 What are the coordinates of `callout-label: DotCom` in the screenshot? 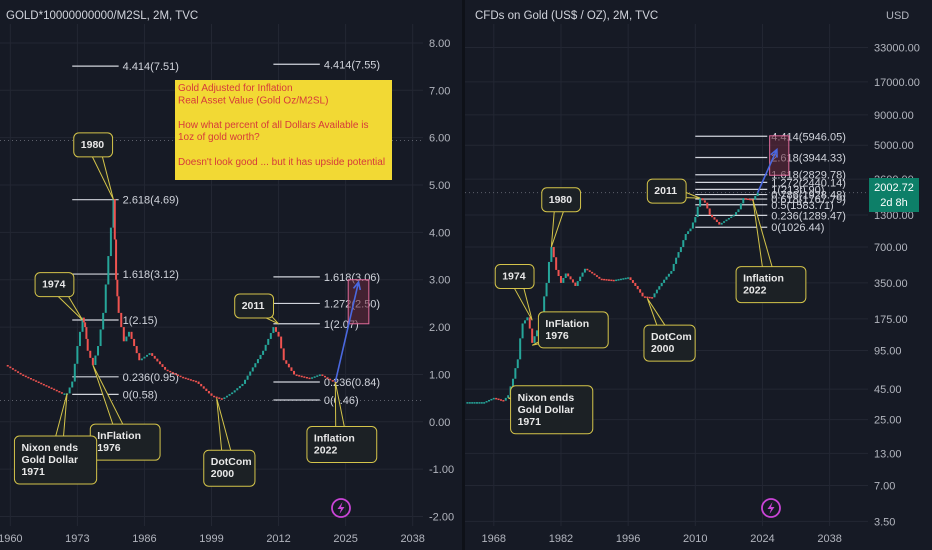 It's located at (231, 462).